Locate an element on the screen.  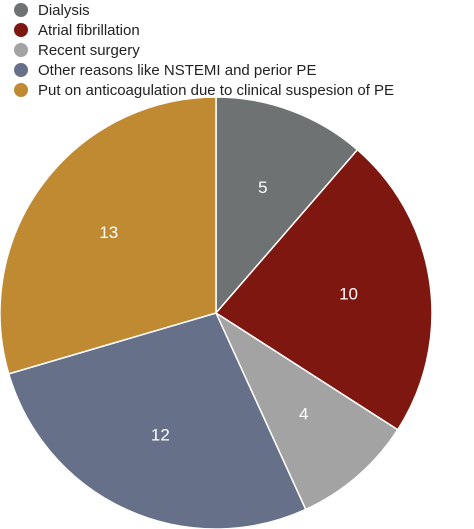
legend-item-dialysis: Dialysis is located at coordinates (204, 10).